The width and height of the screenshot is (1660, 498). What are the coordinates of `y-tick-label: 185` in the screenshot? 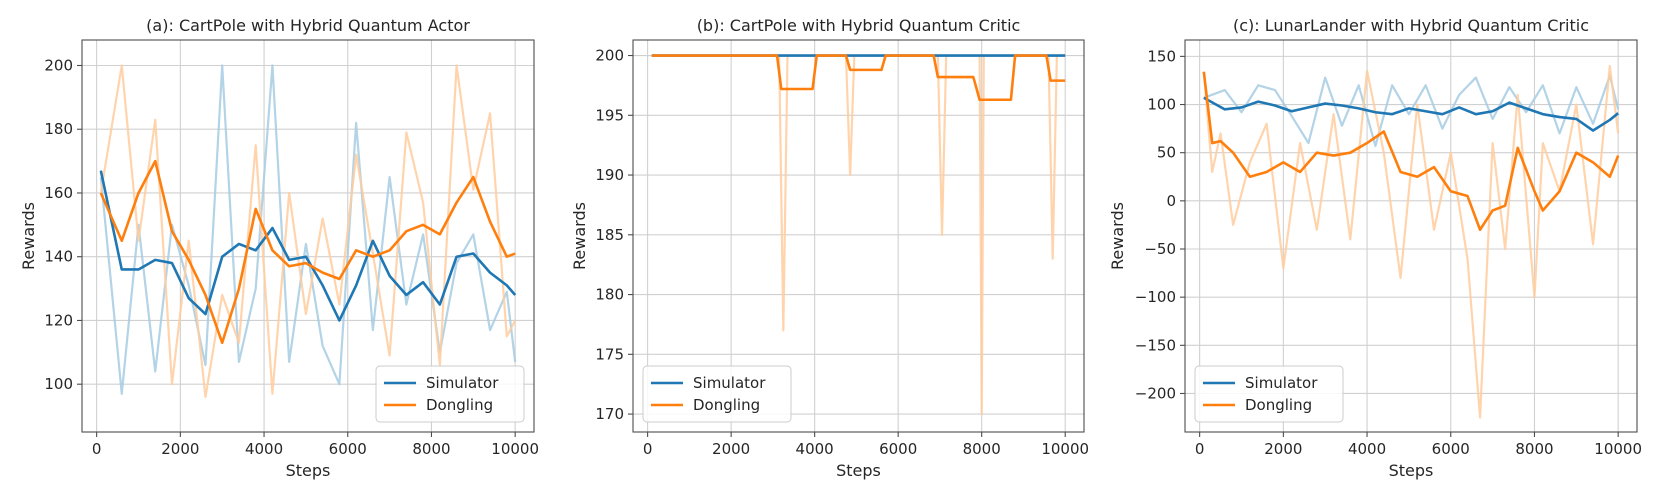 It's located at (609, 235).